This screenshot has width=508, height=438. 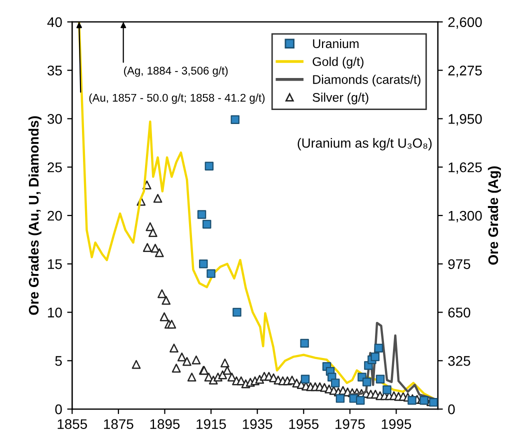 I want to click on y-tick-label: 30, so click(x=54, y=119).